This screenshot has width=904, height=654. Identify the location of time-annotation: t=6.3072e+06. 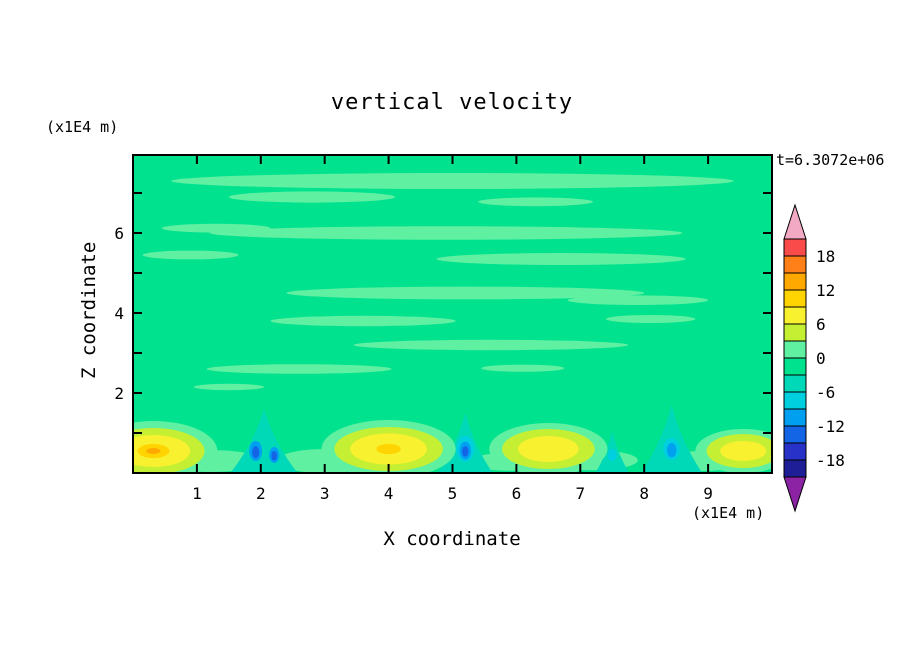
(830, 160).